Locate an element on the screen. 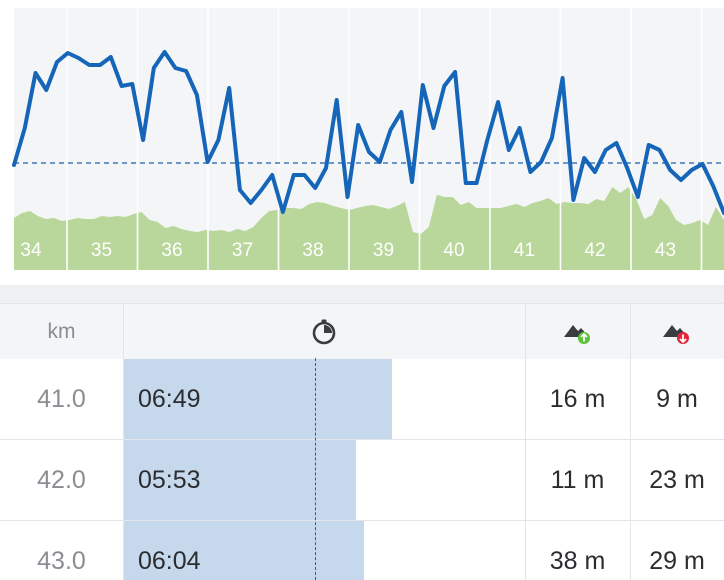 The height and width of the screenshot is (580, 724). ascent-icon is located at coordinates (577, 331).